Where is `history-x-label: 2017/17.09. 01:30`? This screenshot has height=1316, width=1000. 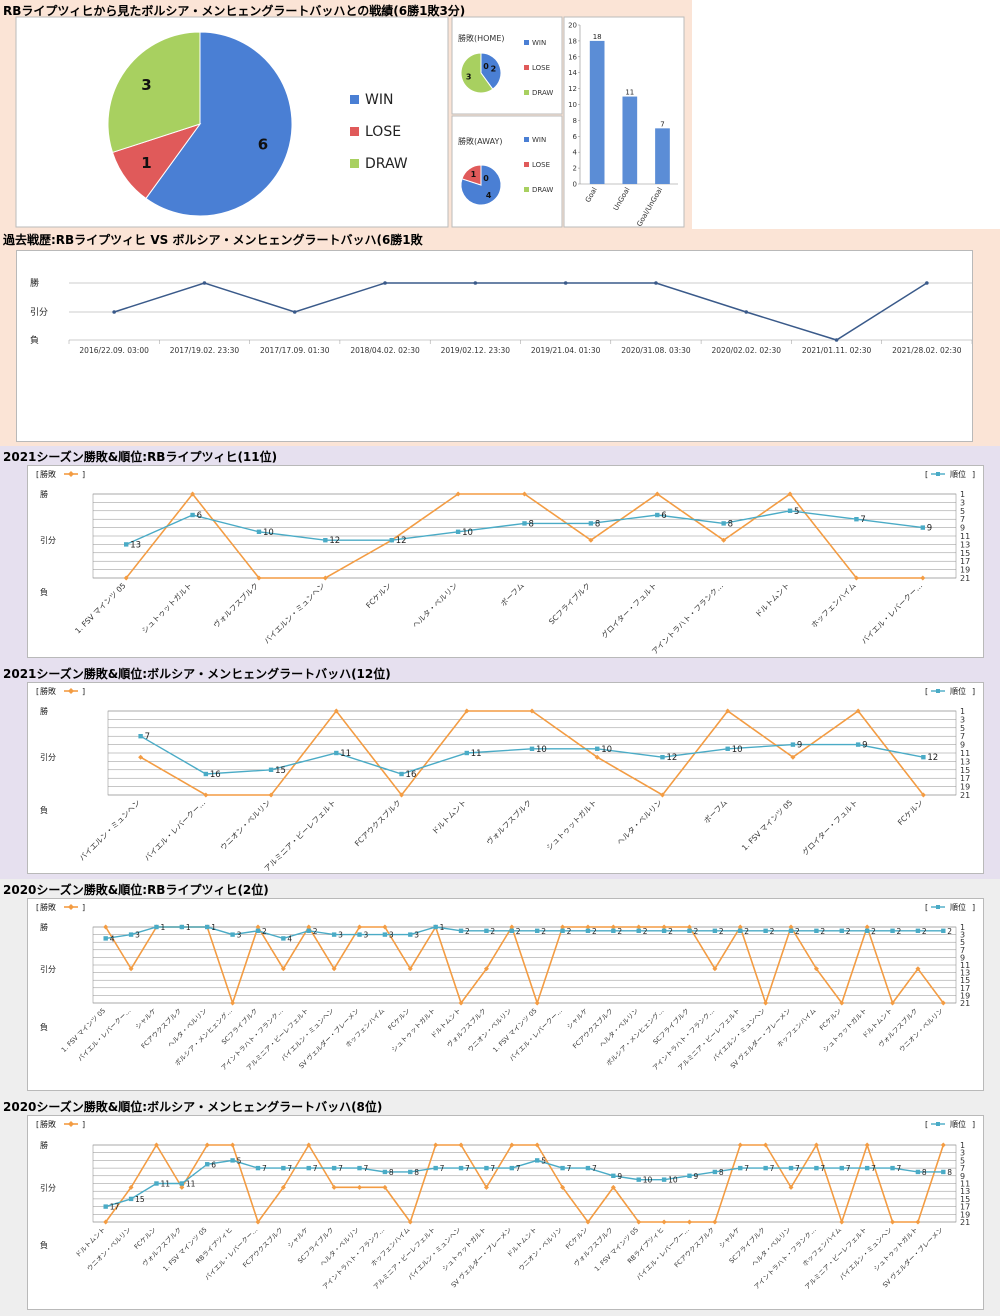 history-x-label: 2017/17.09. 01:30 is located at coordinates (295, 350).